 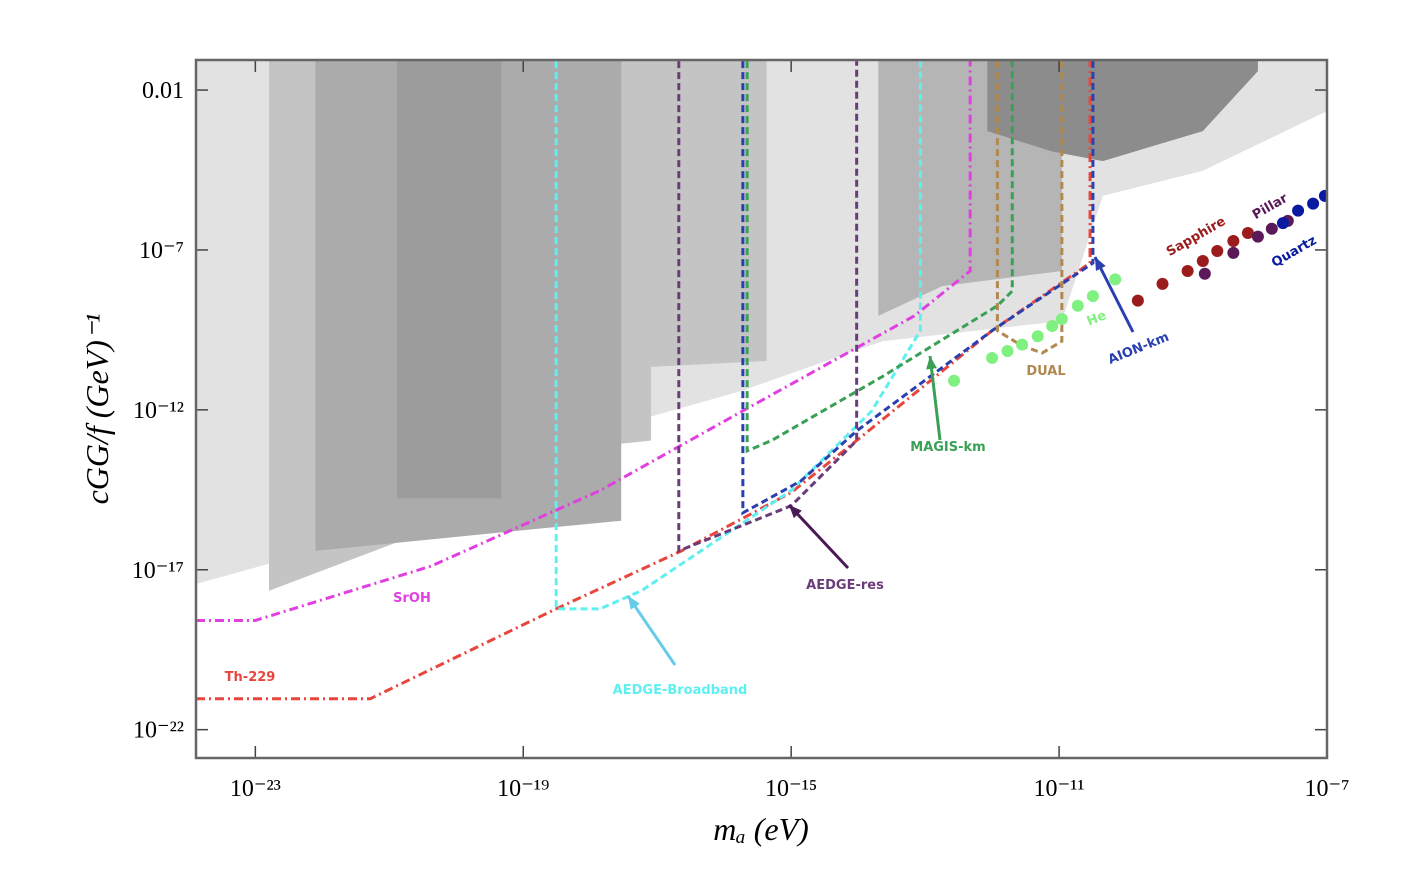 I want to click on x-axis-label: mₐ (eV), so click(x=761, y=829).